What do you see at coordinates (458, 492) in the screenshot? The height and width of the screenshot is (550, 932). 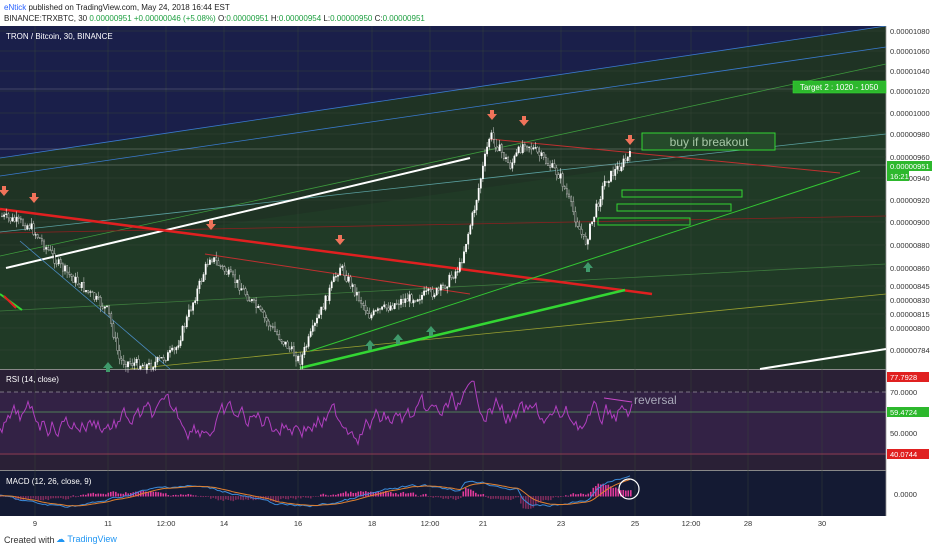 I see `macd-pane: MACD (12, 26, close, 9) 0.0000` at bounding box center [458, 492].